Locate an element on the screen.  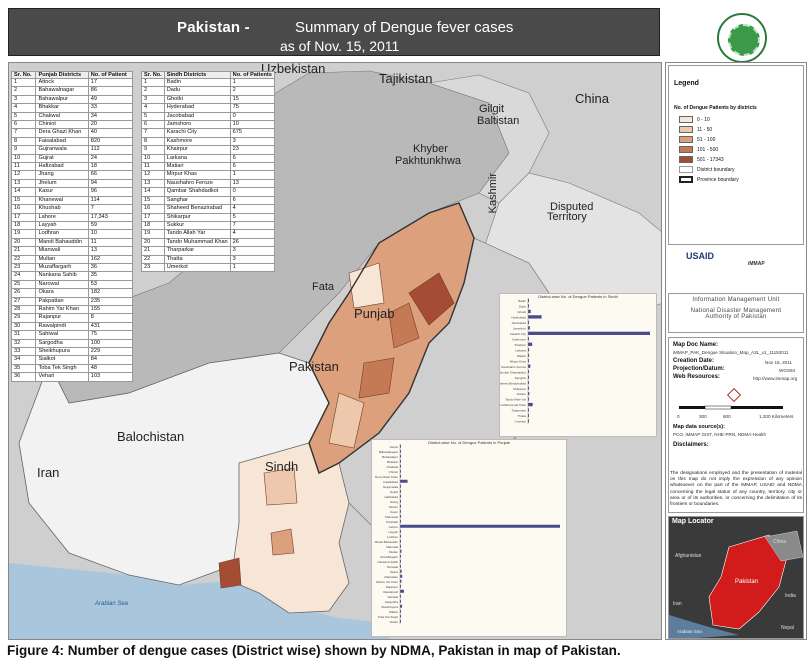
punjab-row: 14 Kasur 96 is located at coordinates (72, 192).